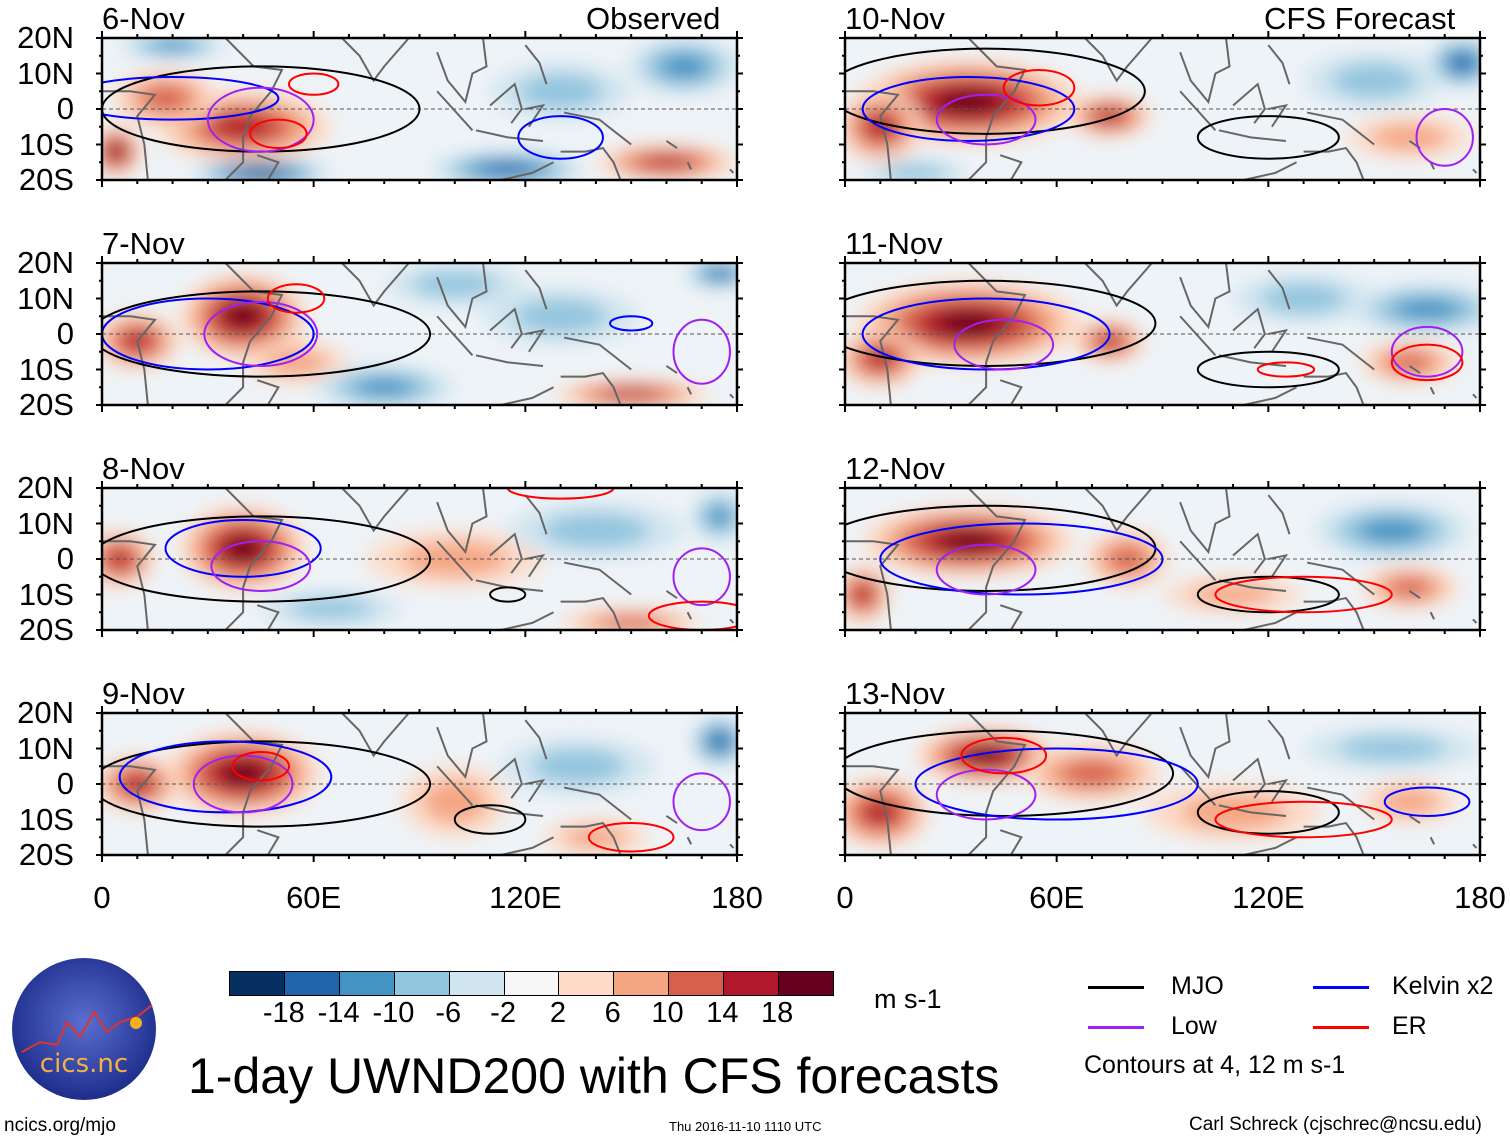 The width and height of the screenshot is (1510, 1142). I want to click on legend-label-er: ER, so click(1409, 1026).